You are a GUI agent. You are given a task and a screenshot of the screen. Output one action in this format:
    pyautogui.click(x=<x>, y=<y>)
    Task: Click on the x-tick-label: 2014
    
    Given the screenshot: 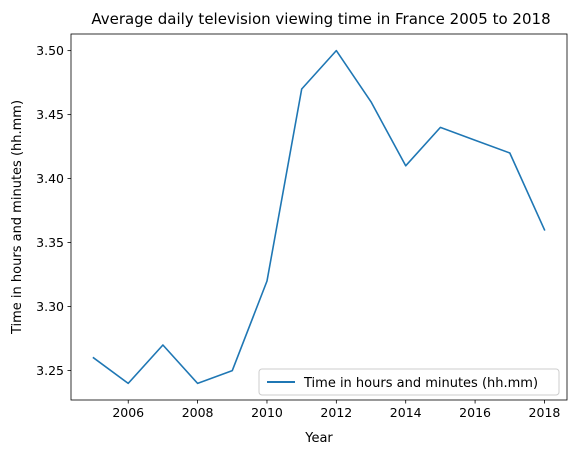 What is the action you would take?
    pyautogui.click(x=406, y=412)
    